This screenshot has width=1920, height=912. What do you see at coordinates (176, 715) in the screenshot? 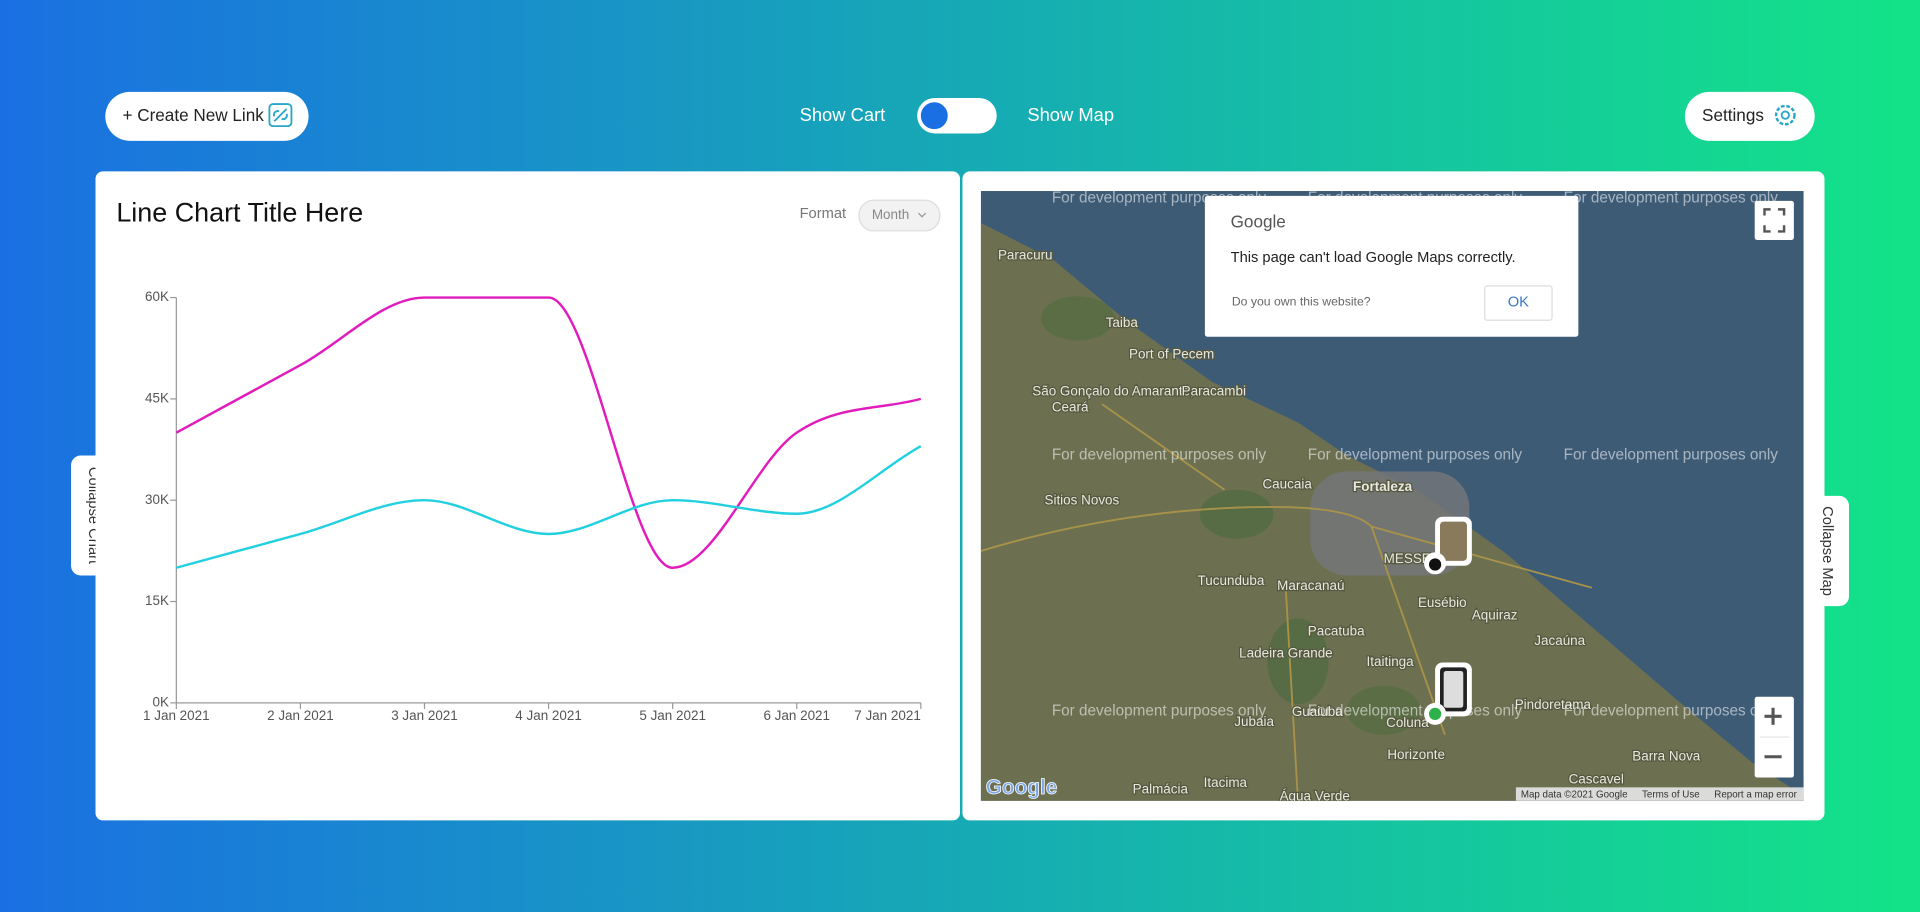
I see `x-tick-label: 1 Jan 2021` at bounding box center [176, 715].